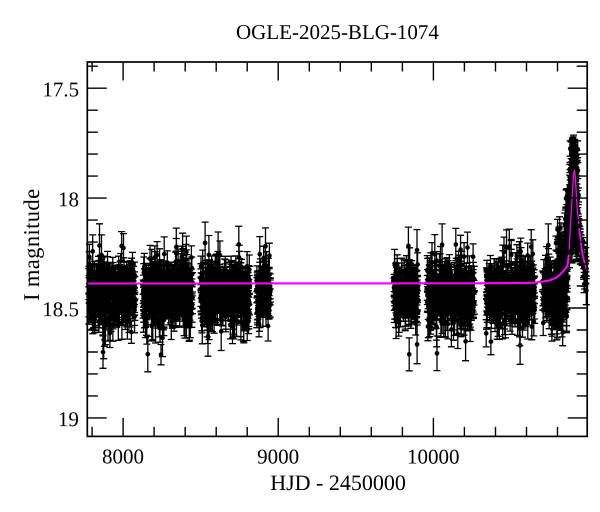 This screenshot has height=512, width=600. What do you see at coordinates (337, 32) in the screenshot?
I see `svg-text: OGLE-2025-BLG-1074` at bounding box center [337, 32].